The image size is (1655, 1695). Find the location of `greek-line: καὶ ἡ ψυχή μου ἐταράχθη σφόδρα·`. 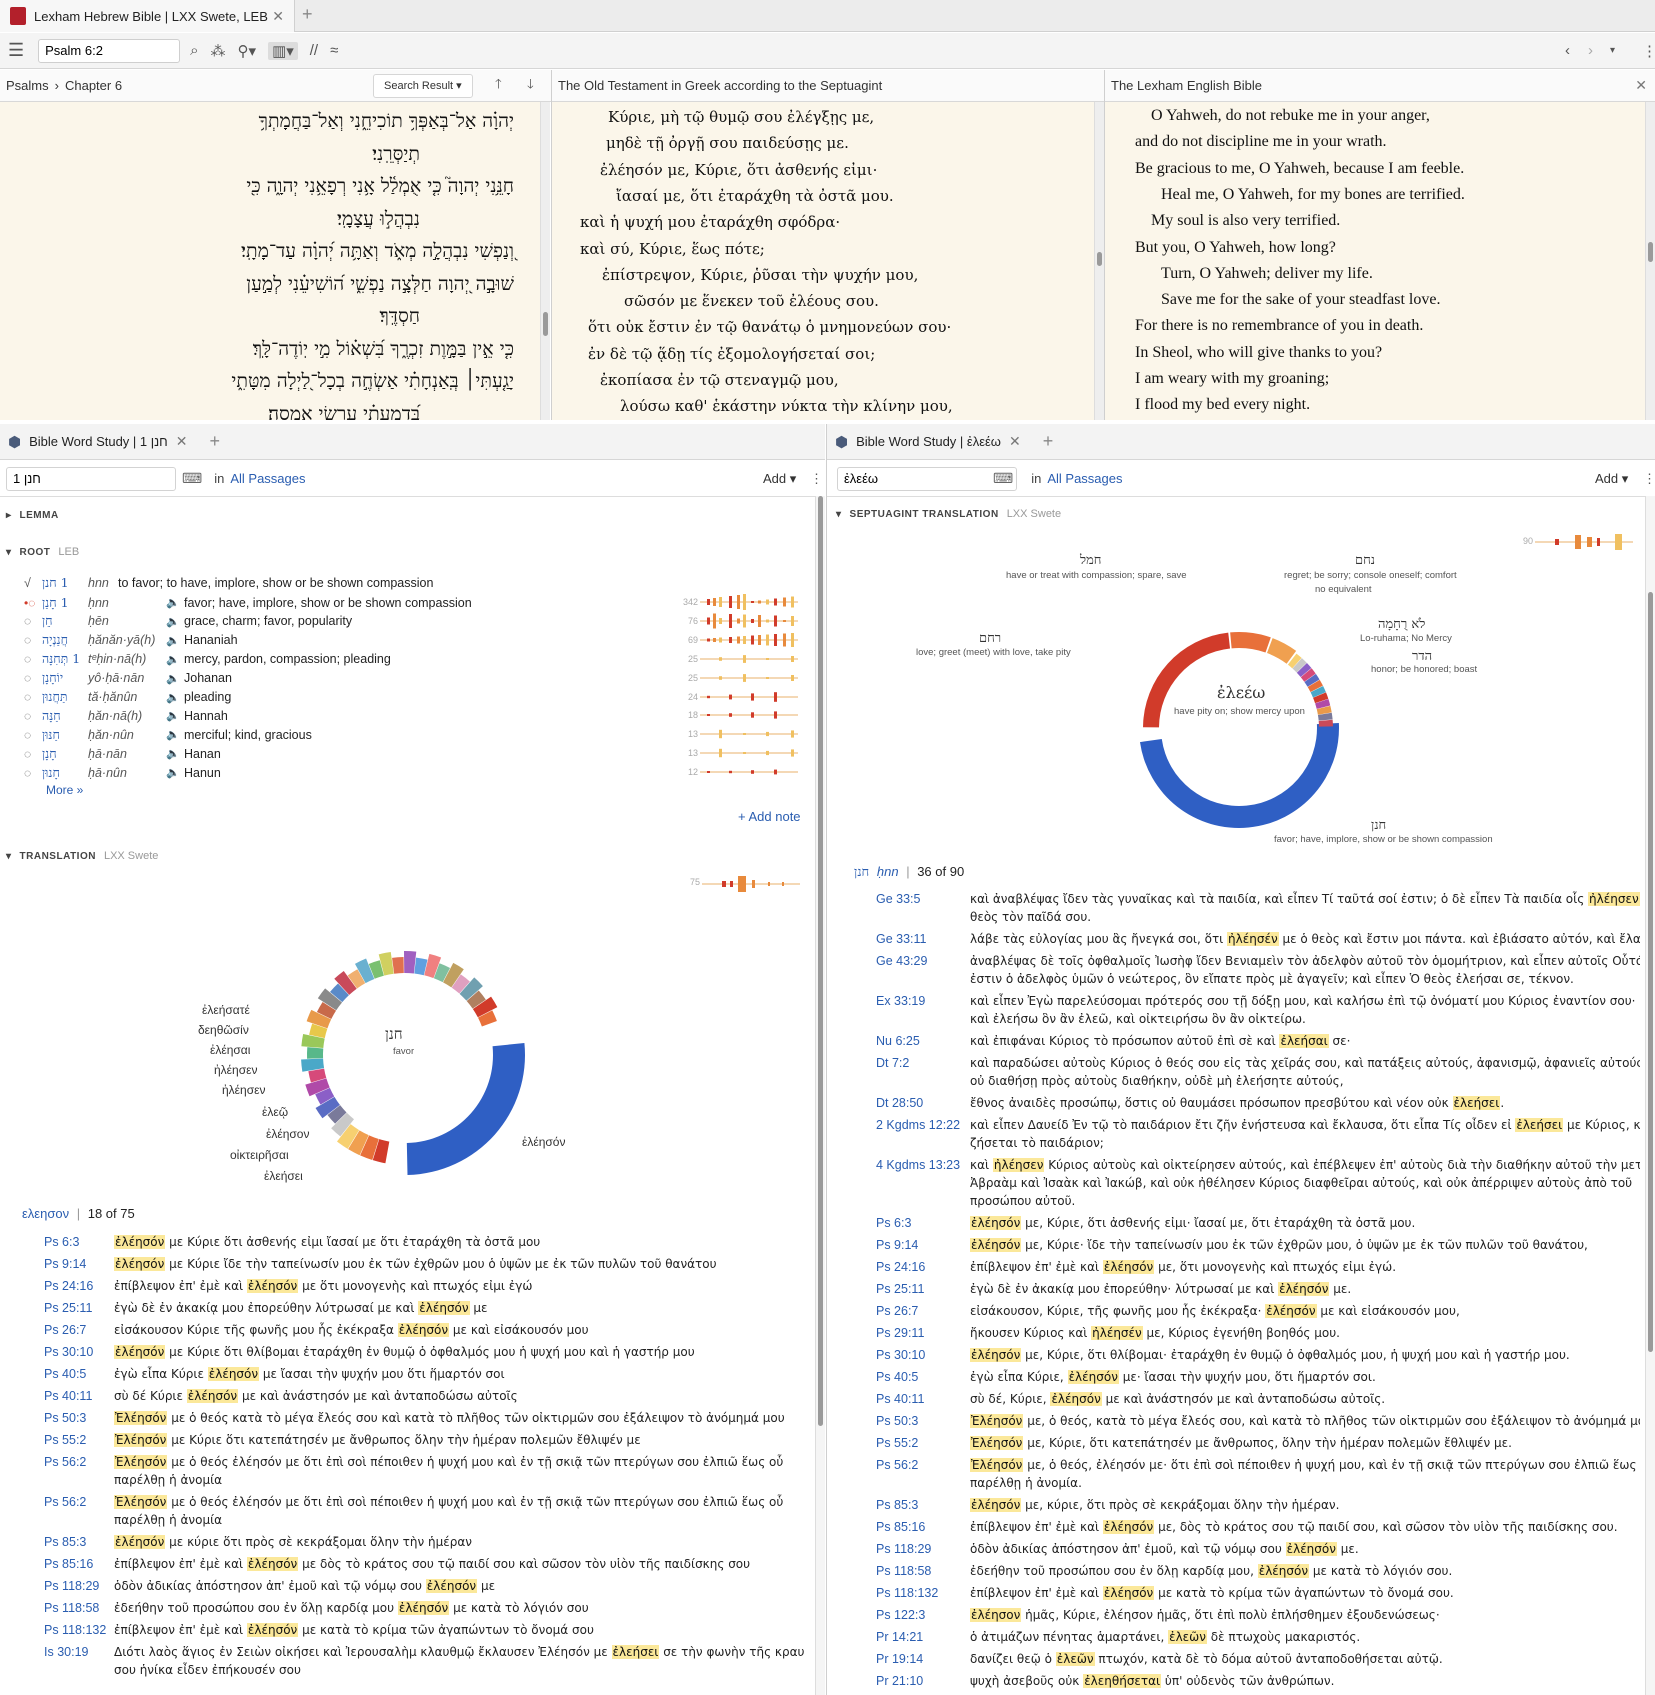

greek-line: καὶ ἡ ψυχή μου ἐταράχθη σφόδρα· is located at coordinates (710, 222).